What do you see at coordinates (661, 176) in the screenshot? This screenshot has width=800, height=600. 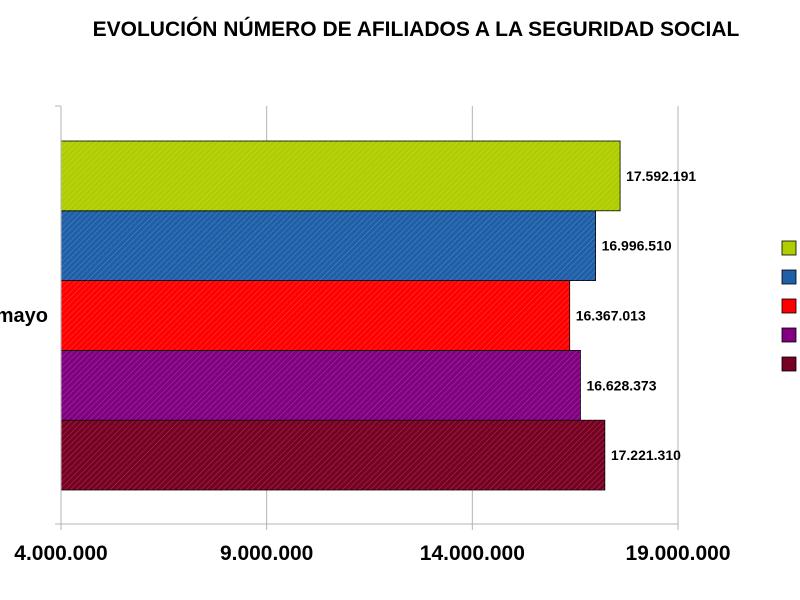 I see `data-label: 17.592.191` at bounding box center [661, 176].